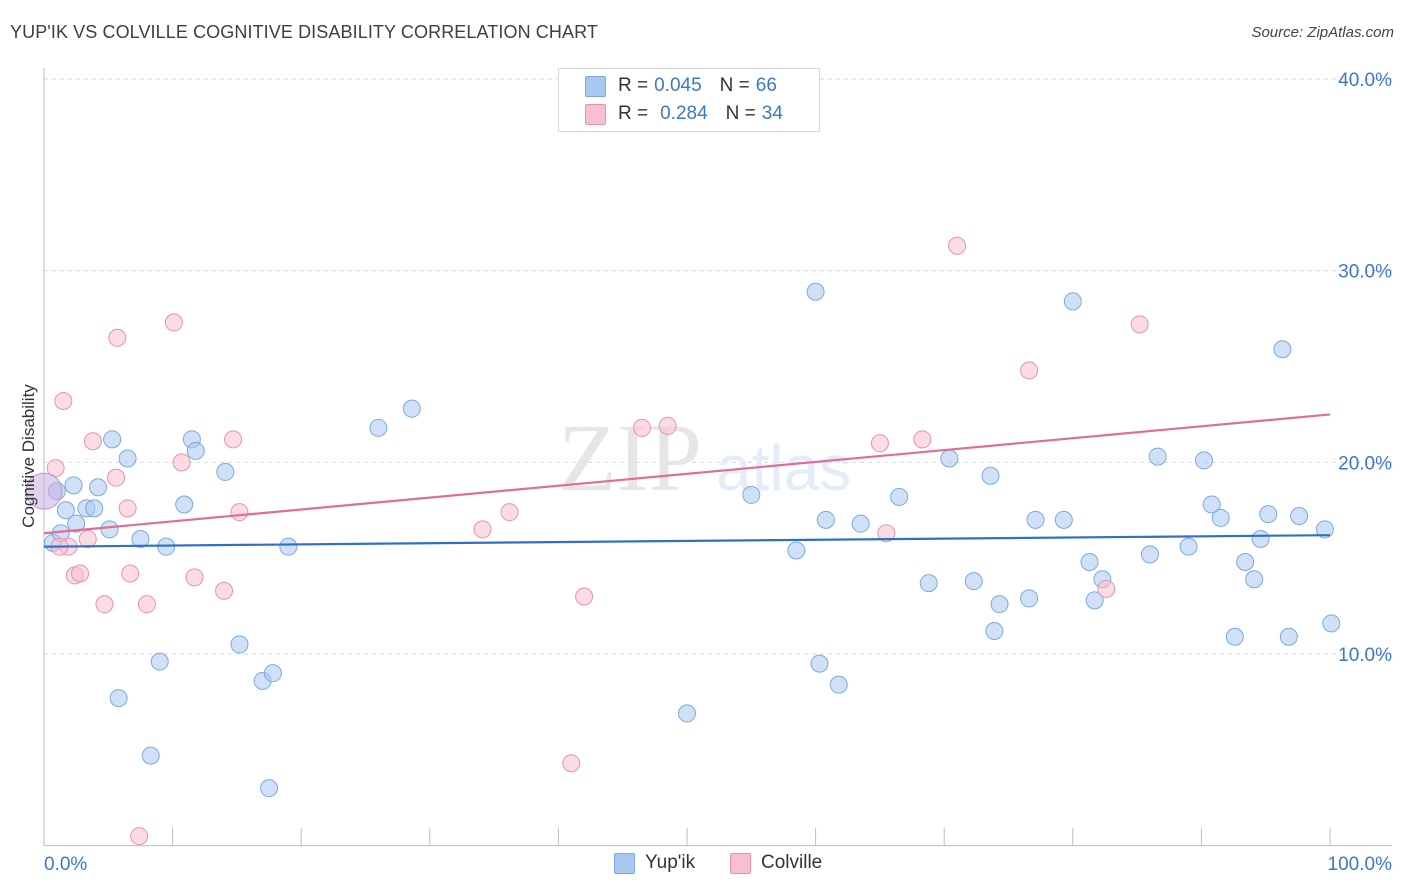  I want to click on stats-legend: R = 0.045 N = 66 R = 0.284 N = 34, so click(689, 100).